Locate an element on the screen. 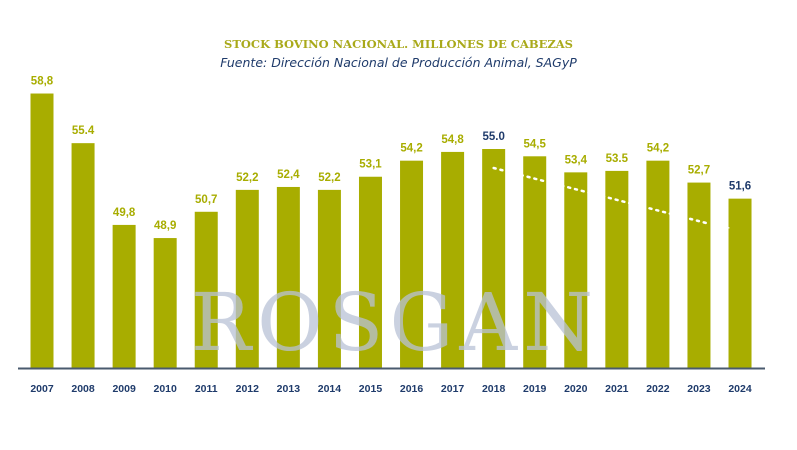  bar-2010 is located at coordinates (165, 303).